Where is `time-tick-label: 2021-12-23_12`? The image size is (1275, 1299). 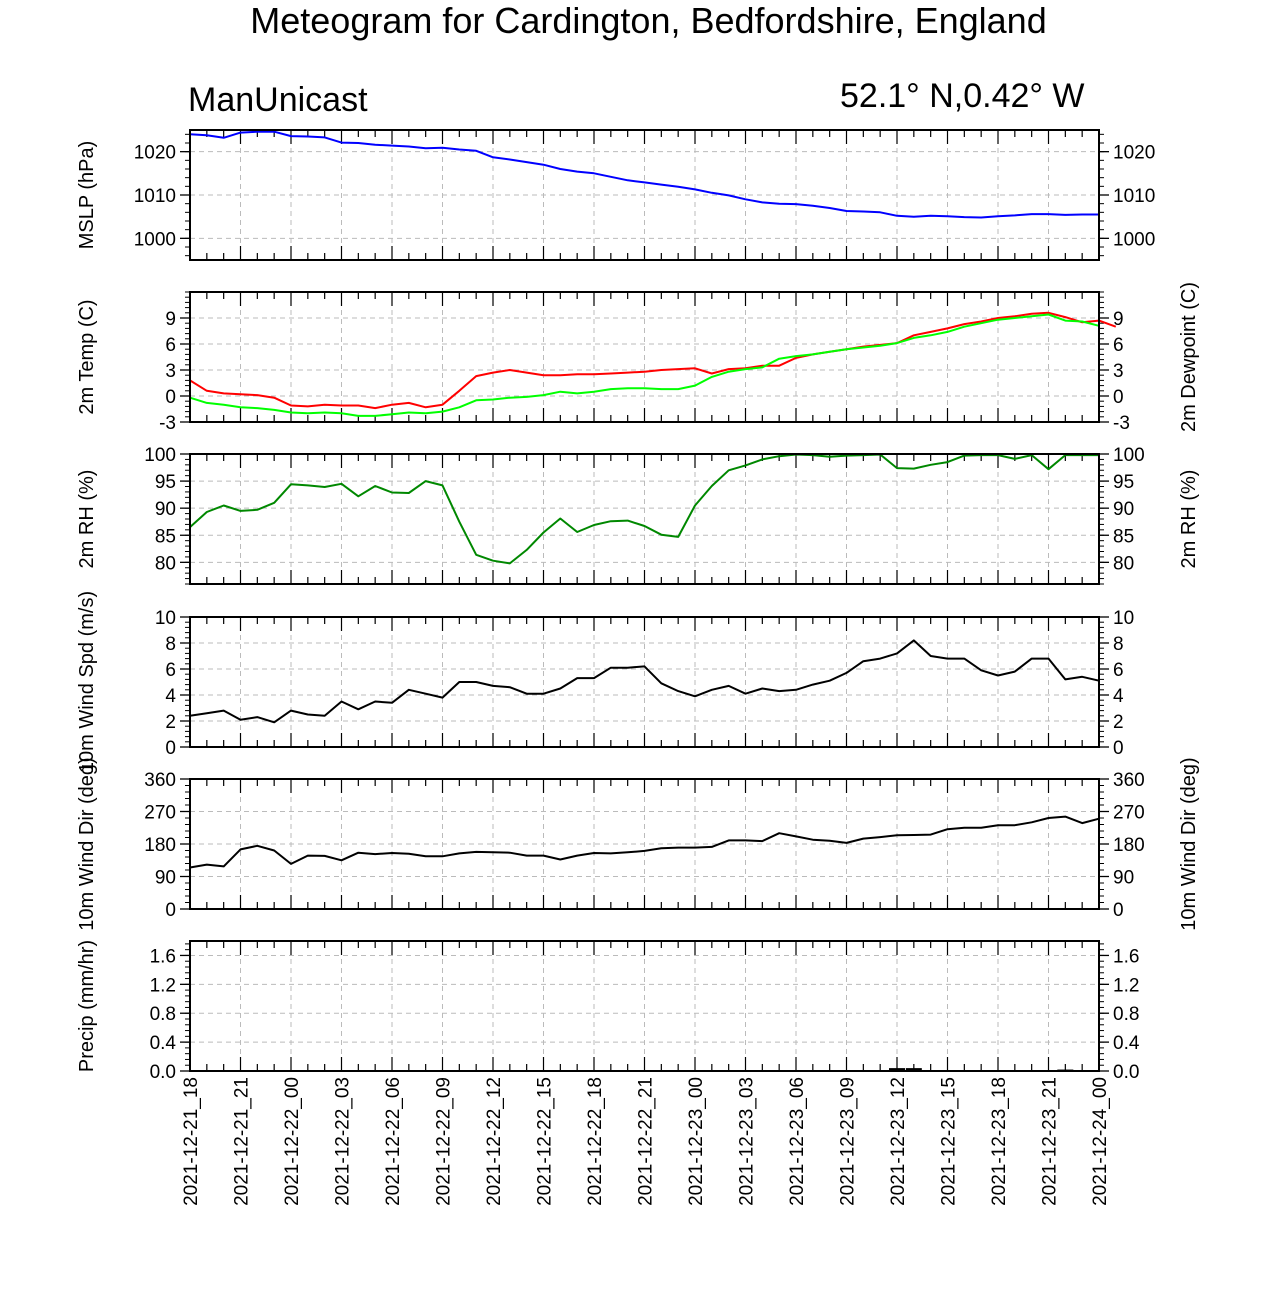 time-tick-label: 2021-12-23_12 is located at coordinates (898, 1141).